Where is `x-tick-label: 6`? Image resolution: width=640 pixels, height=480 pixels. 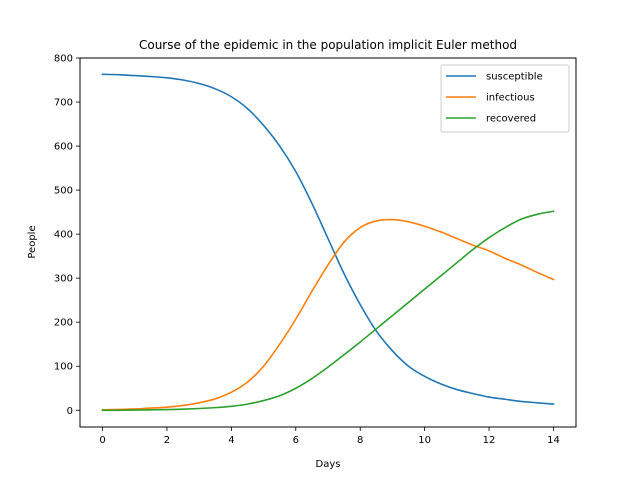 x-tick-label: 6 is located at coordinates (296, 440).